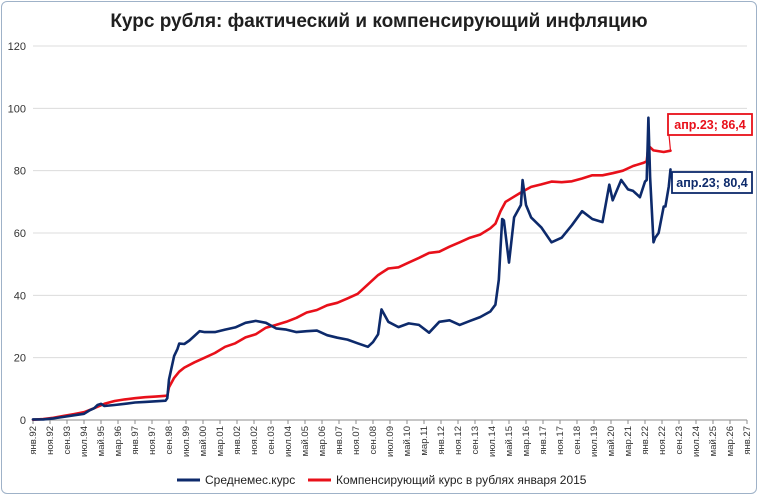 This screenshot has width=758, height=495. What do you see at coordinates (101, 441) in the screenshot?
I see `x-tick-label: май.95` at bounding box center [101, 441].